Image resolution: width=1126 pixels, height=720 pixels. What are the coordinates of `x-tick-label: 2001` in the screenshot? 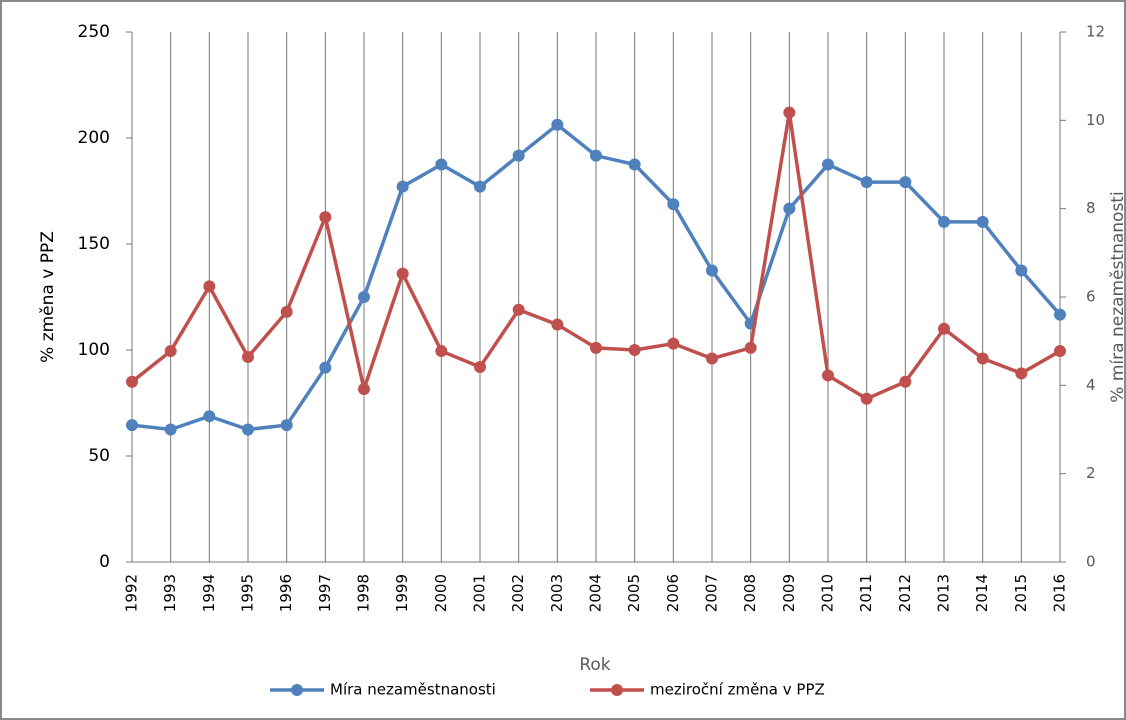 It's located at (480, 593).